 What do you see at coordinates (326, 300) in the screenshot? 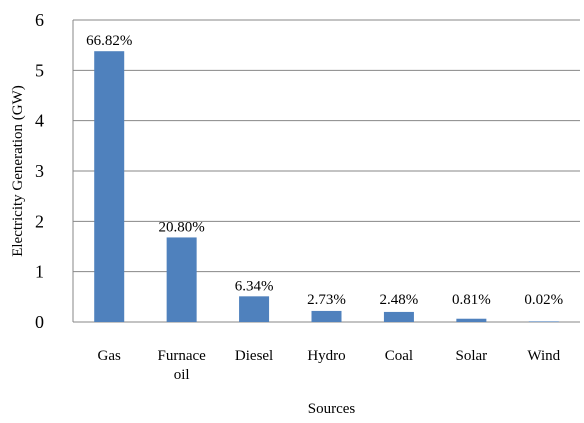
I see `data-label: 2.73%` at bounding box center [326, 300].